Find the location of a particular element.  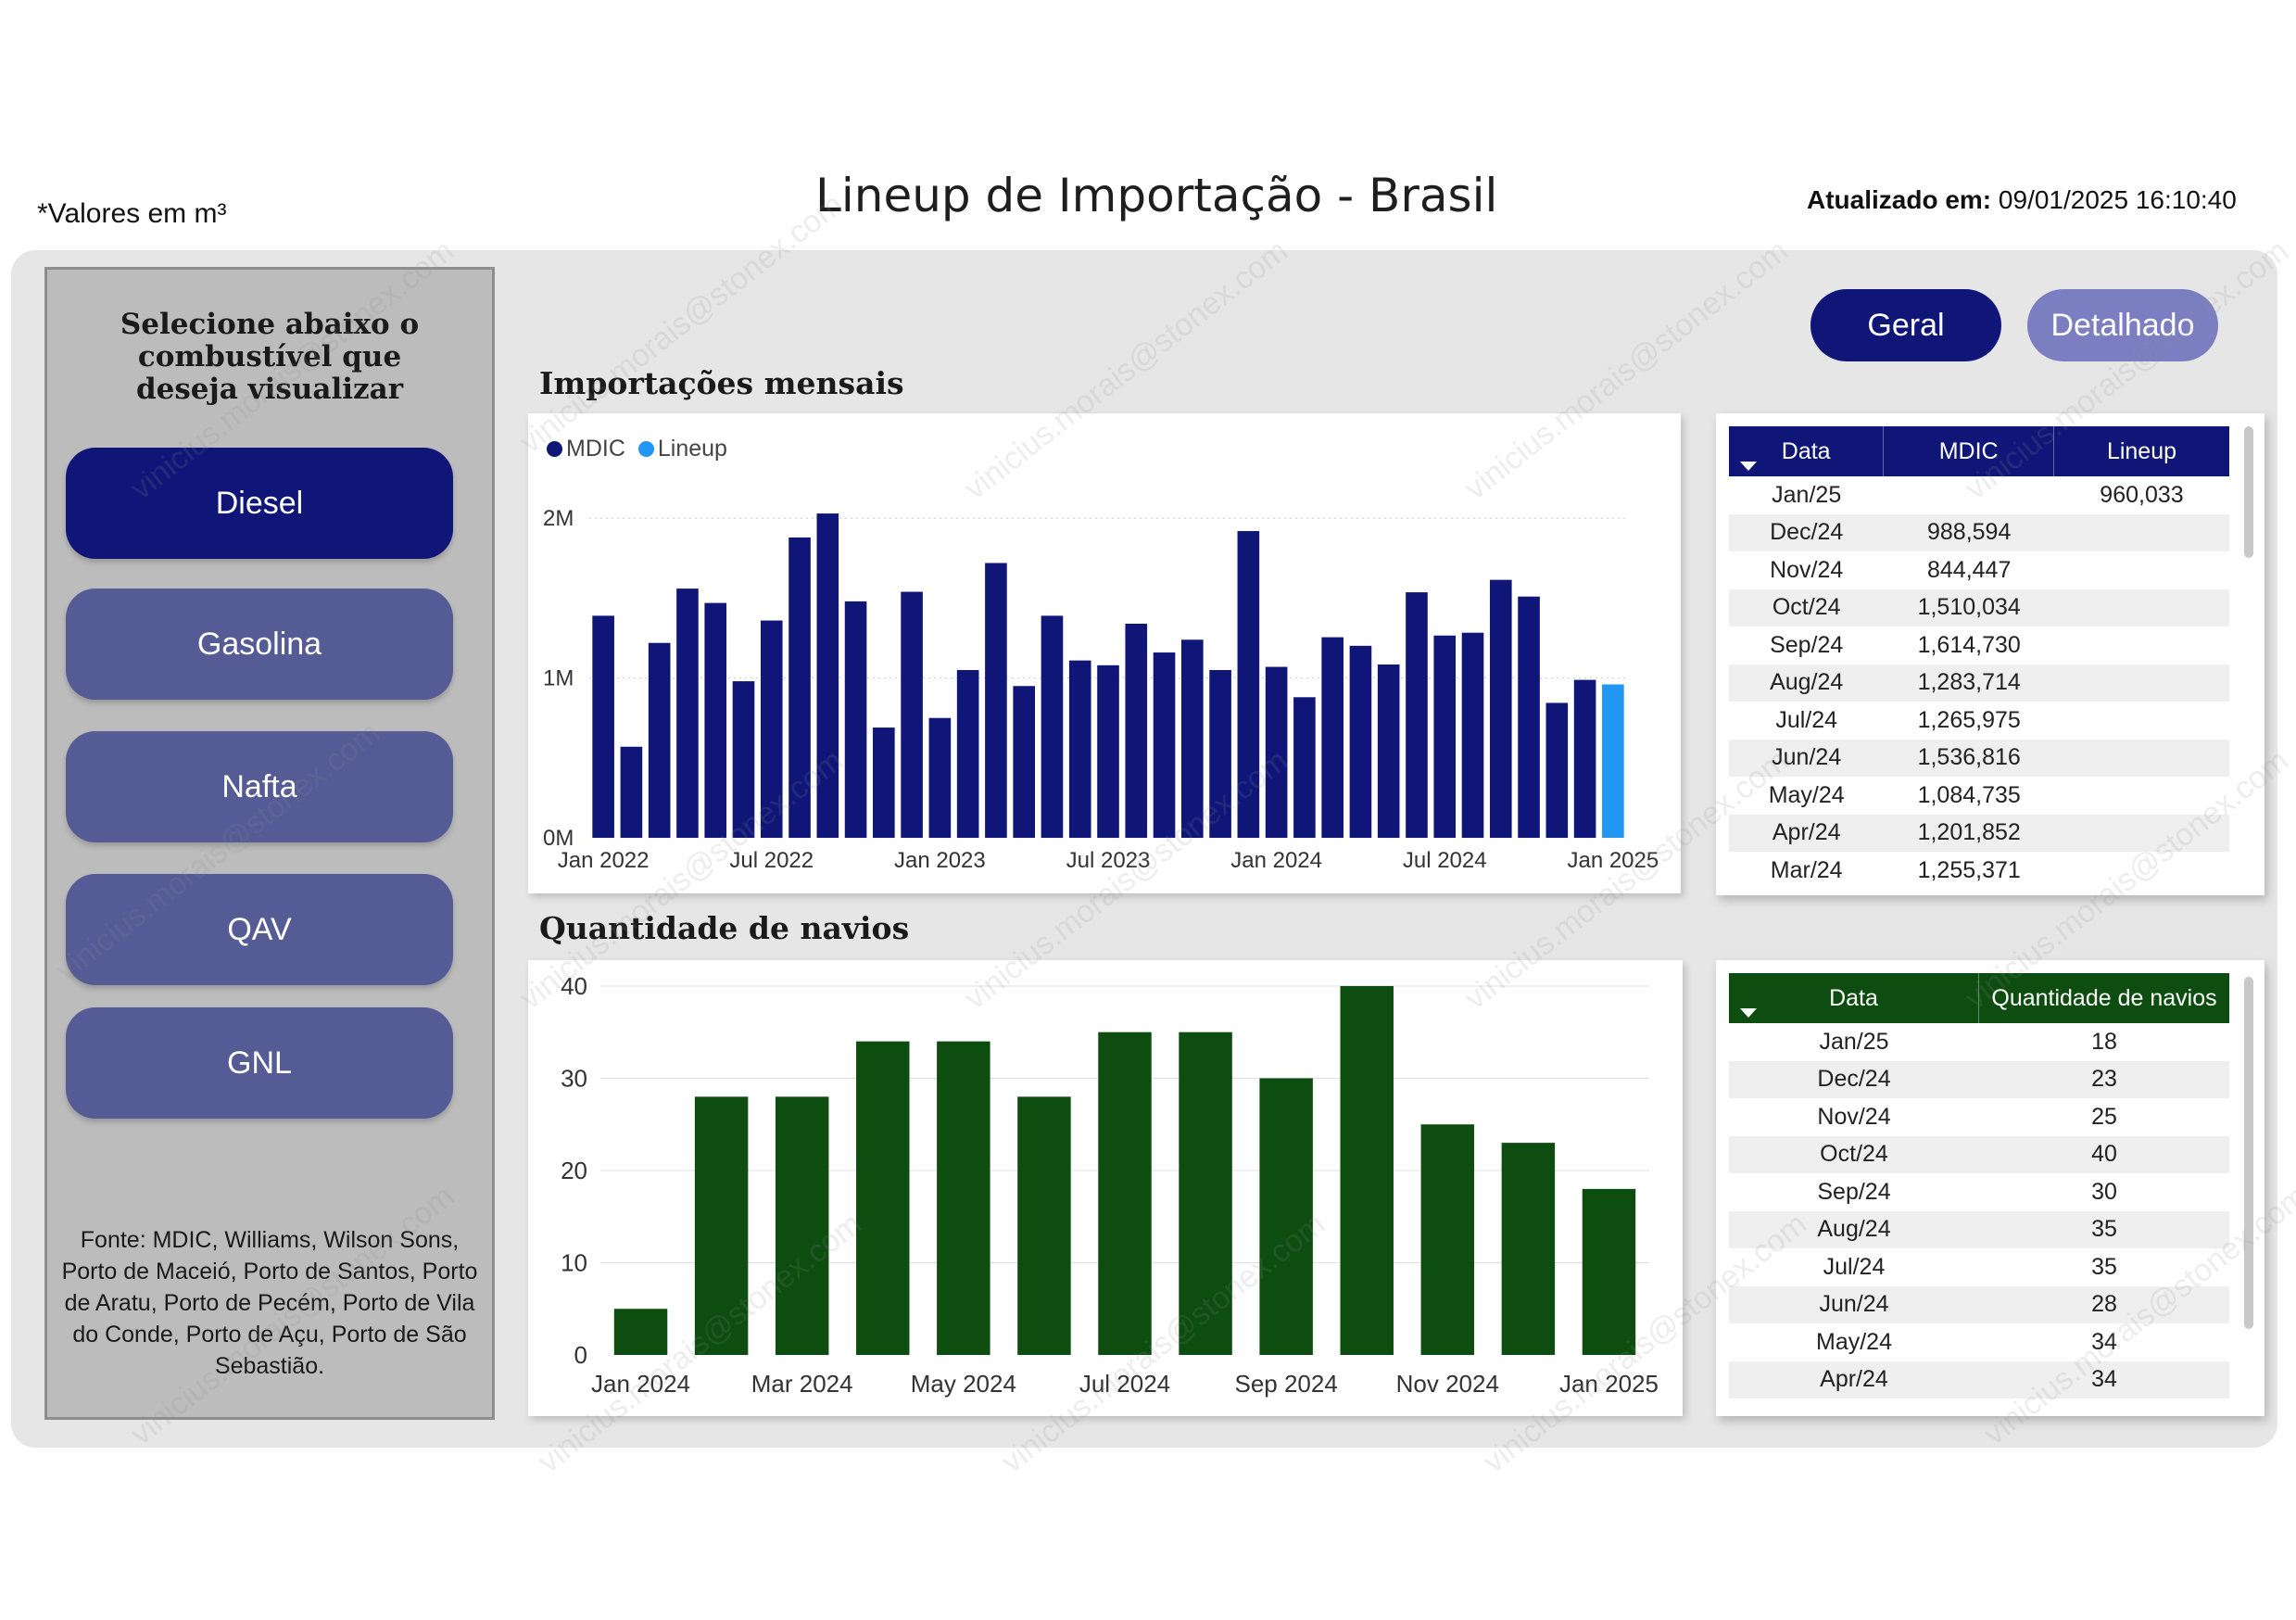

ships-table-row: Oct/24 40 is located at coordinates (1979, 1154).